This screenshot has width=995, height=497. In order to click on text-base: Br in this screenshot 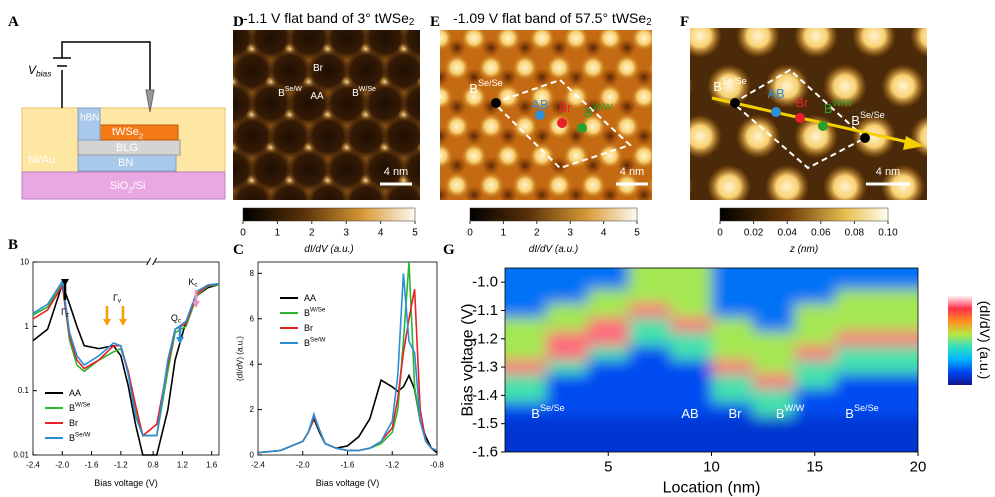, I will do `click(736, 413)`.